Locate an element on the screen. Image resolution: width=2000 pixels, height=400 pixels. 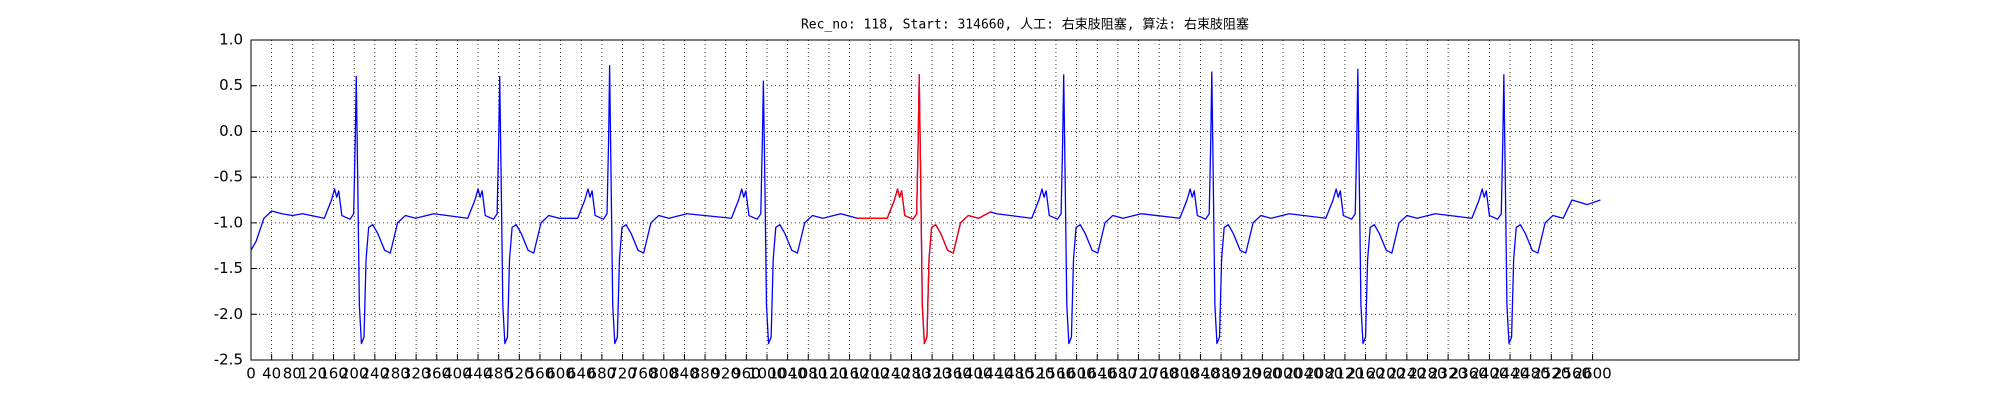
x-tick-label: 2600 is located at coordinates (1593, 374).